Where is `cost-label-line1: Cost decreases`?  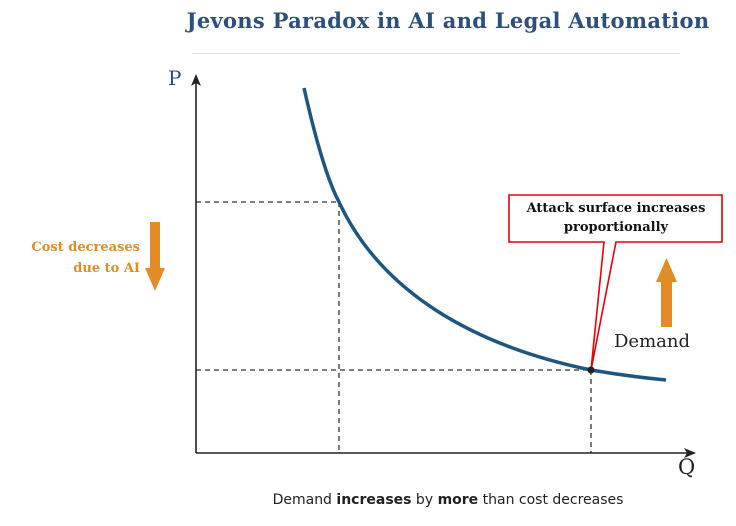 cost-label-line1: Cost decreases is located at coordinates (85, 247).